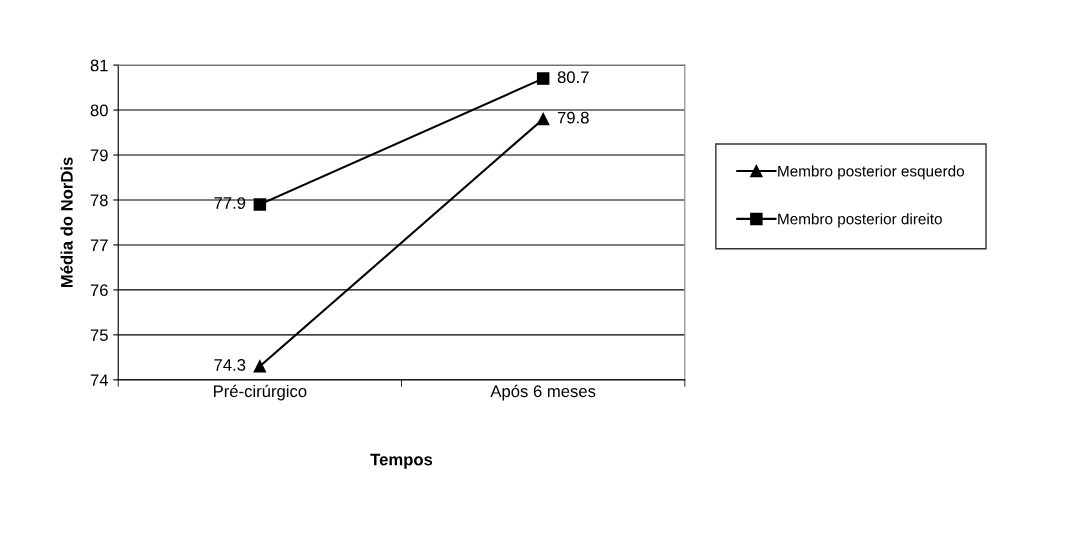 Image resolution: width=1065 pixels, height=538 pixels. Describe the element at coordinates (230, 365) in the screenshot. I see `data-label: 74.3` at that location.